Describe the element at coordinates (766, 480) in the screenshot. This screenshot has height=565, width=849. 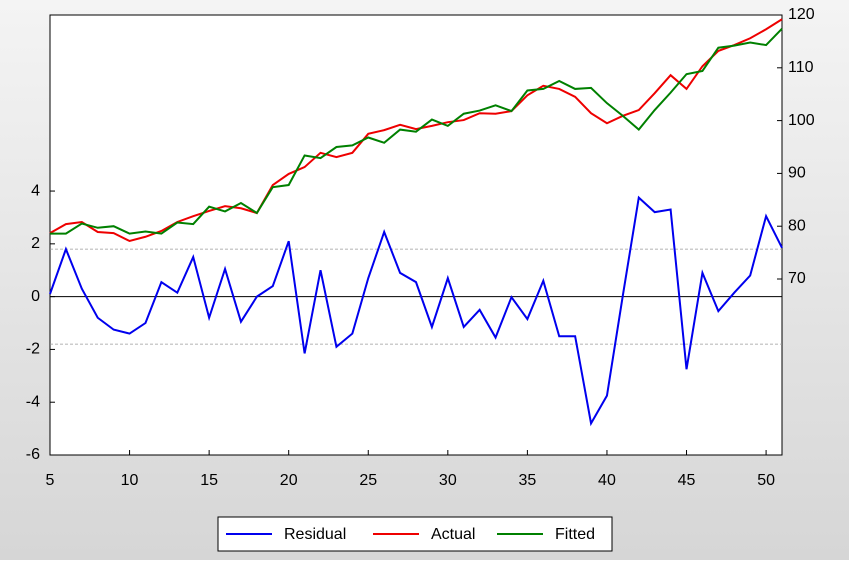
I see `x-tick-label: 50` at that location.